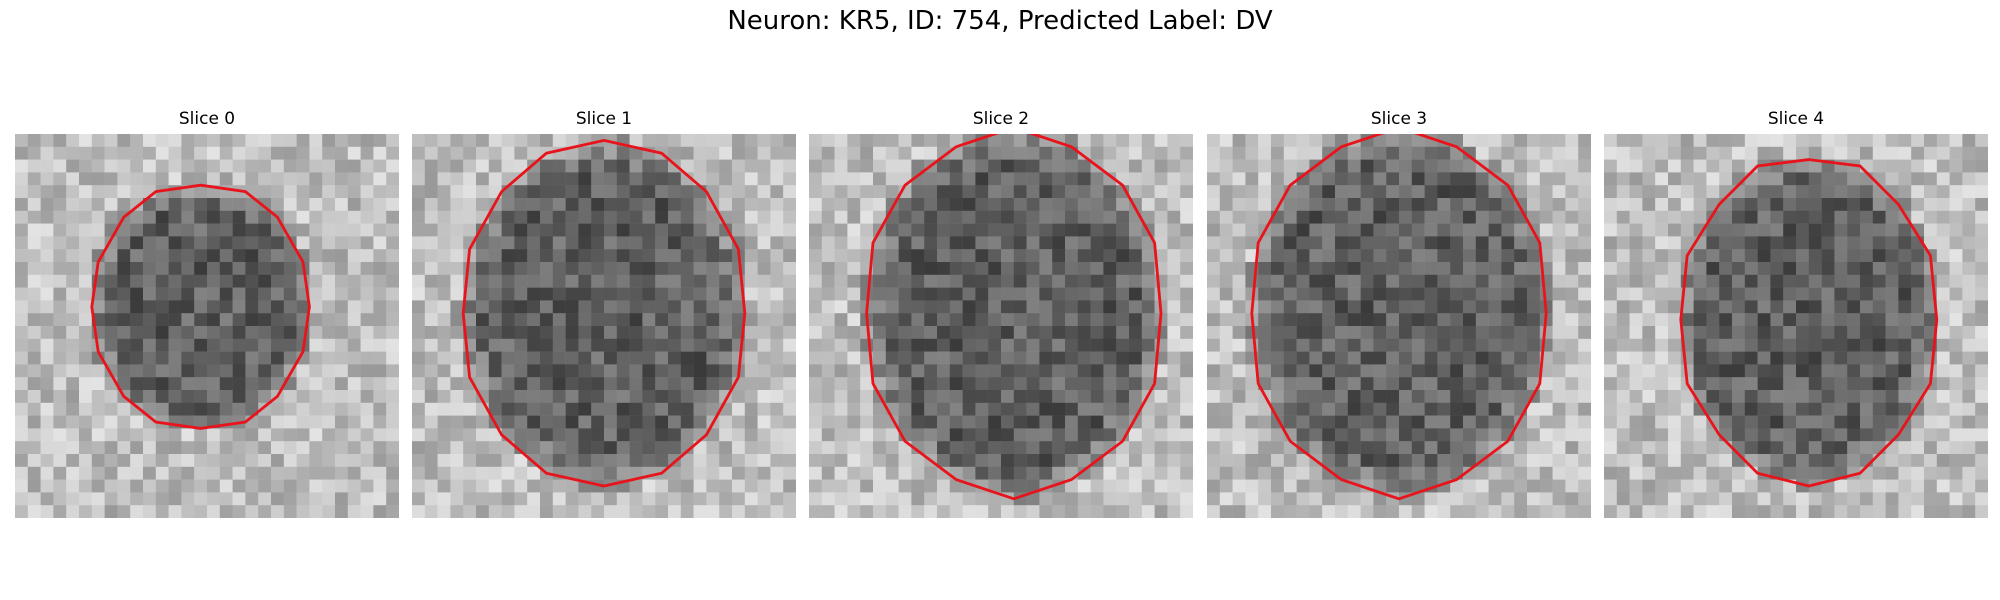  I want to click on slice-panel-0: Slice 0, so click(207, 311).